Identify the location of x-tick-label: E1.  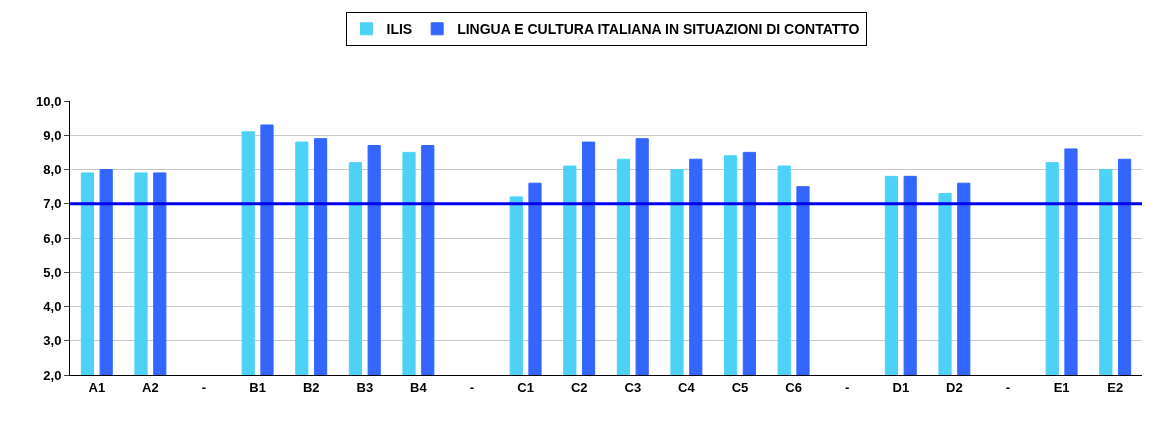
(1061, 387).